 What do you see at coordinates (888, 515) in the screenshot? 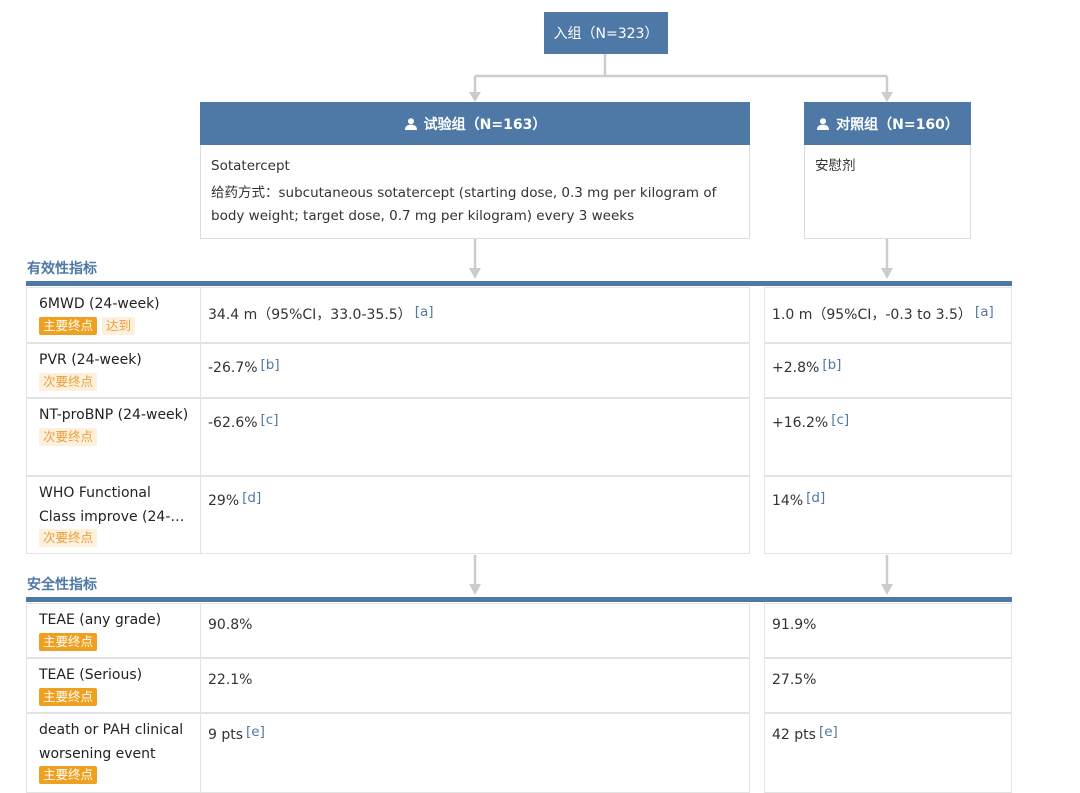
I see `control-value-cell: 14% [d]` at bounding box center [888, 515].